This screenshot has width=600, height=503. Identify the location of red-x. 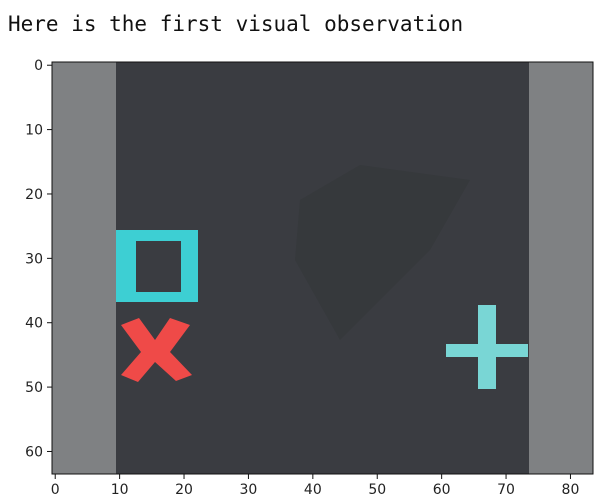
(156, 350).